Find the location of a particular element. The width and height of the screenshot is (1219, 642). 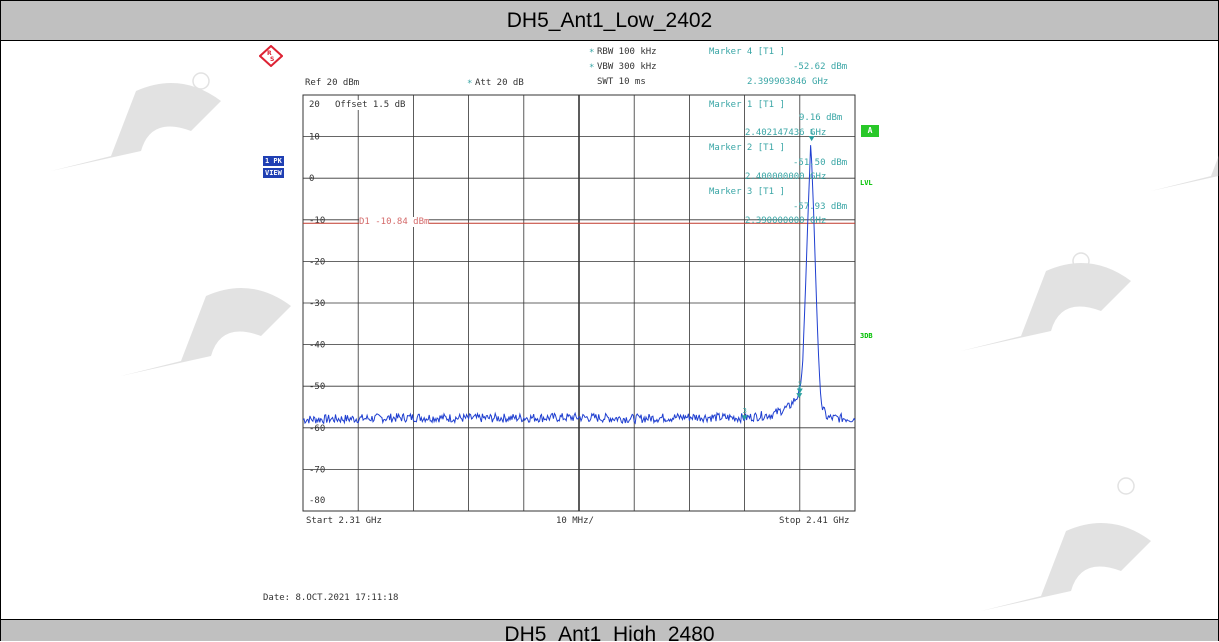

watermark-logo-left-top is located at coordinates (136, 121).